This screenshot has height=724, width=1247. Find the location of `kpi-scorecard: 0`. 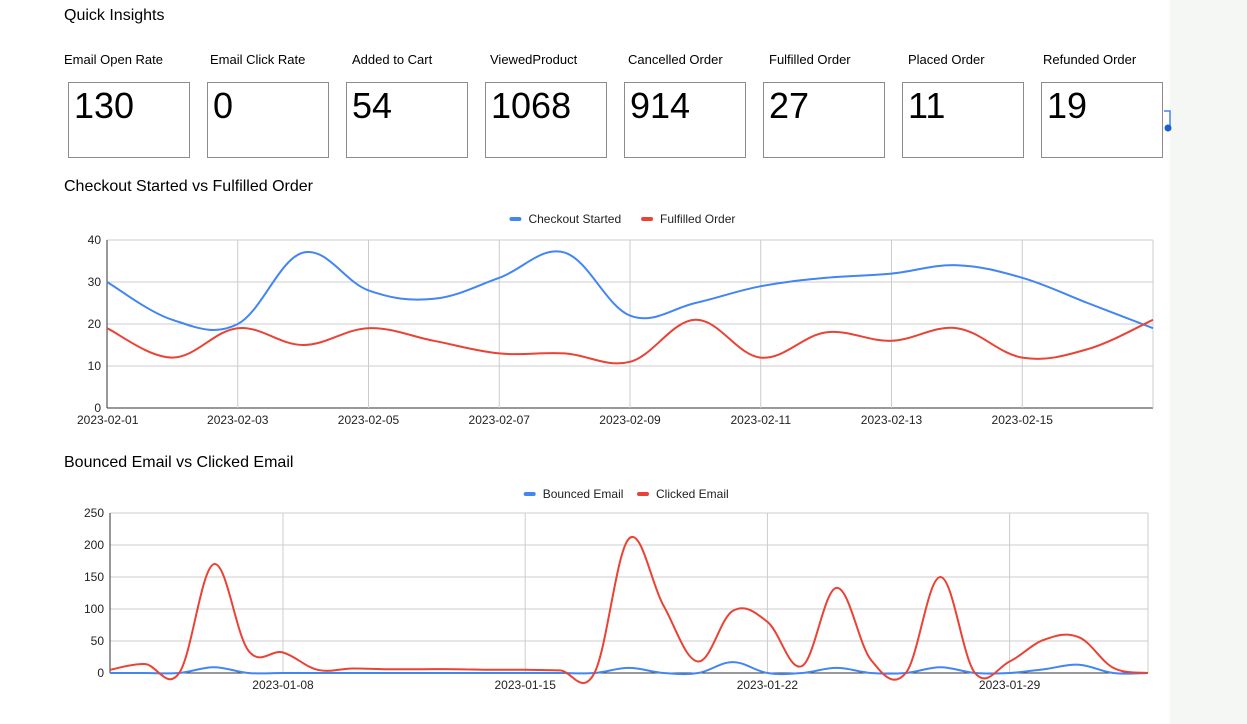

kpi-scorecard: 0 is located at coordinates (268, 120).